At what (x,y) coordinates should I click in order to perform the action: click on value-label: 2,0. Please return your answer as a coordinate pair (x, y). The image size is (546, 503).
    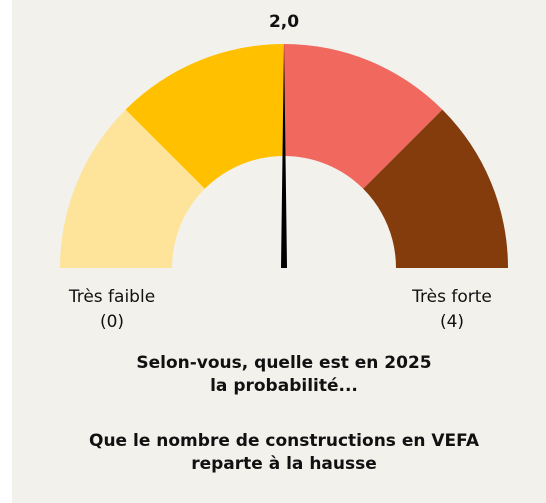
    Looking at the image, I should click on (284, 22).